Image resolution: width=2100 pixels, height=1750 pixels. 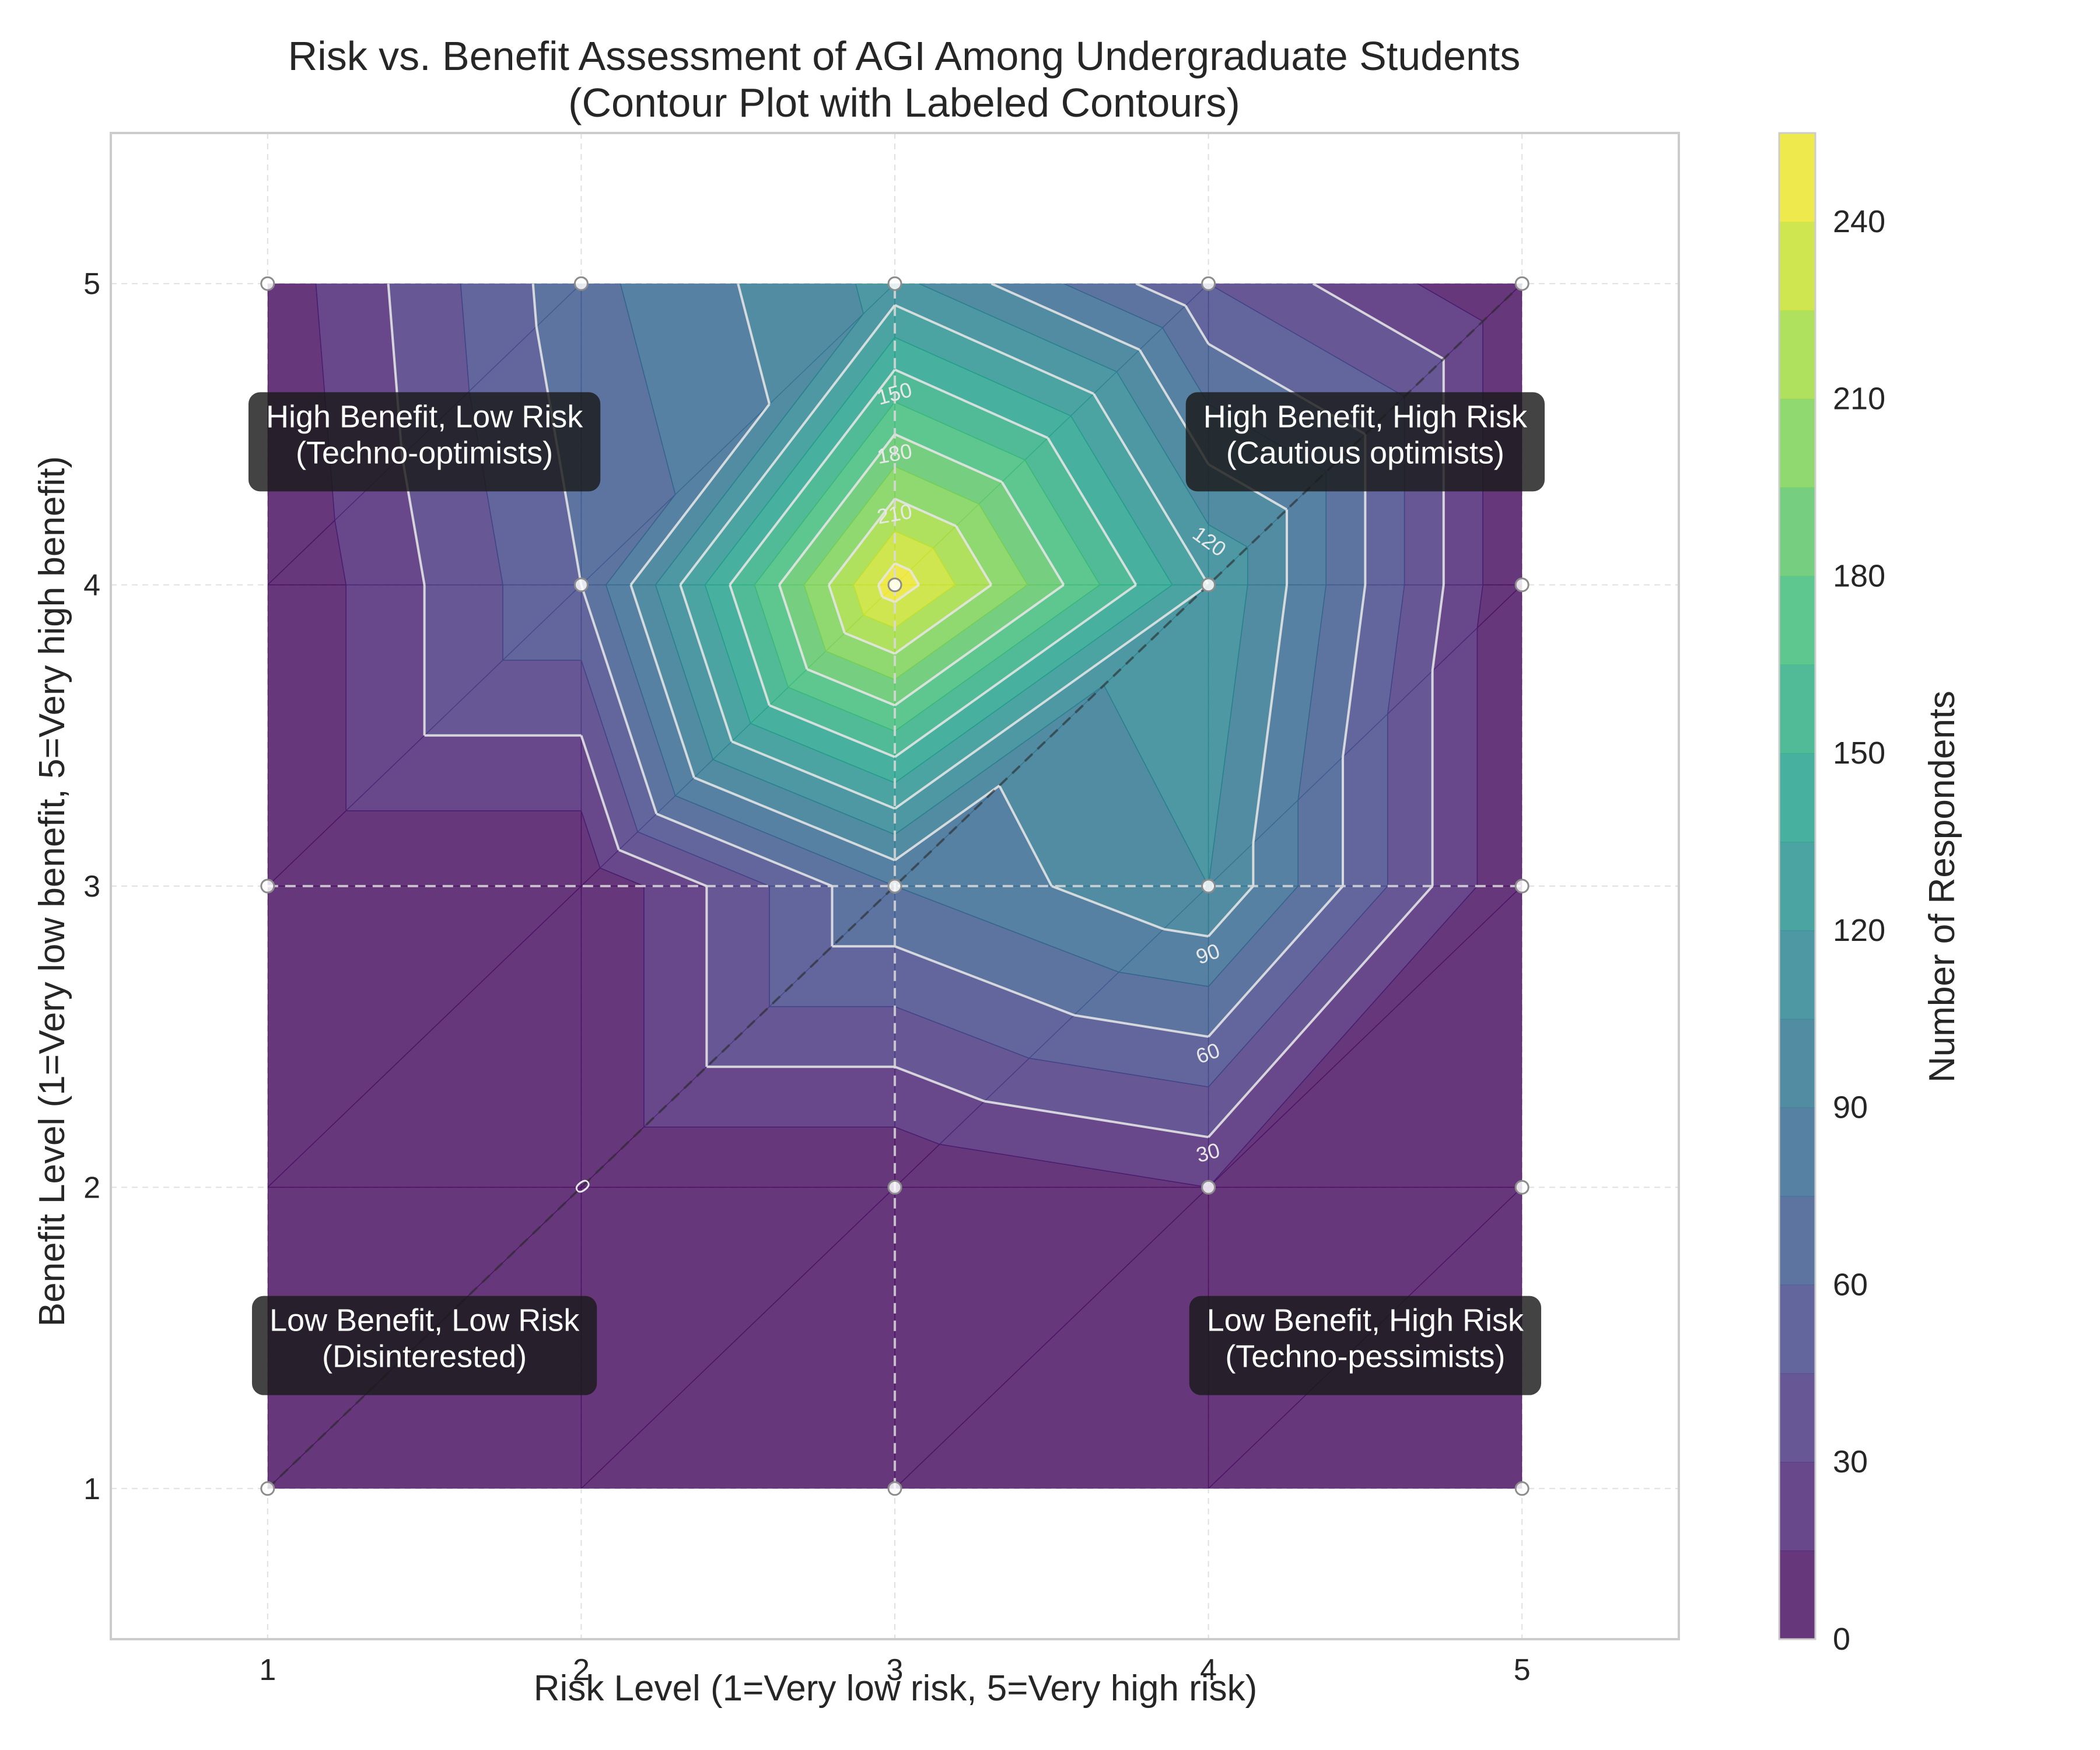 I want to click on x-tick-label: 2, so click(x=581, y=1670).